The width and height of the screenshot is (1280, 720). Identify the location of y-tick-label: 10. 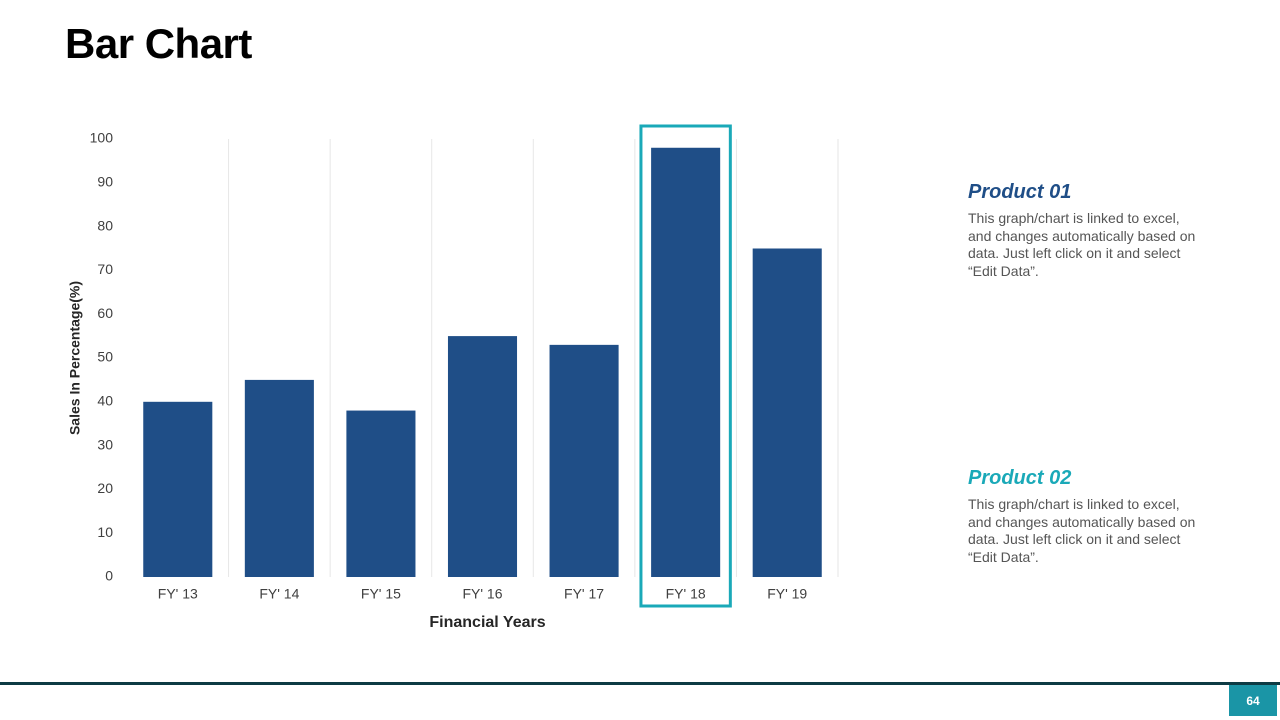
(105, 532).